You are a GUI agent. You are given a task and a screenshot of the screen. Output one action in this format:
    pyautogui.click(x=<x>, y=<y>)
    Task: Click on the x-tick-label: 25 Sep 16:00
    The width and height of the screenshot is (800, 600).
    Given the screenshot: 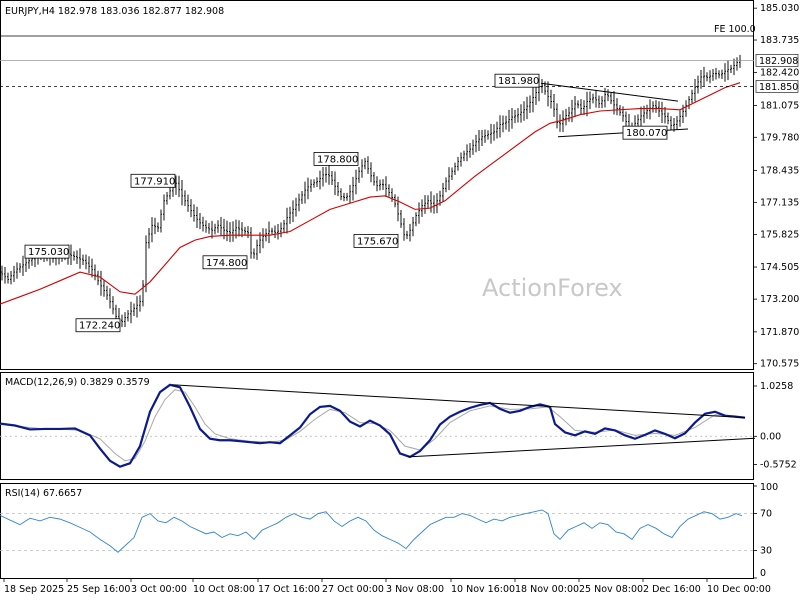 What is the action you would take?
    pyautogui.click(x=98, y=589)
    